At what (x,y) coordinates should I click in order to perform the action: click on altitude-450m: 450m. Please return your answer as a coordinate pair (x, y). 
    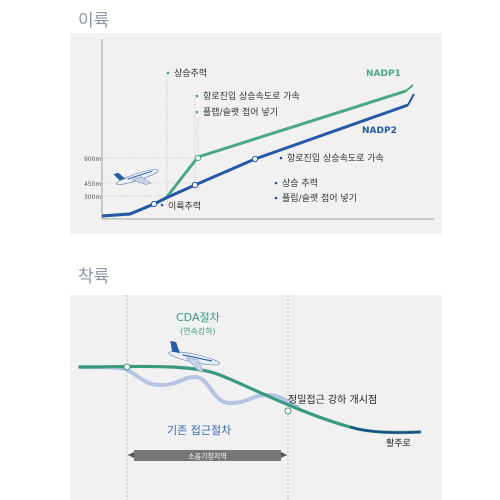
    Looking at the image, I should click on (92, 184).